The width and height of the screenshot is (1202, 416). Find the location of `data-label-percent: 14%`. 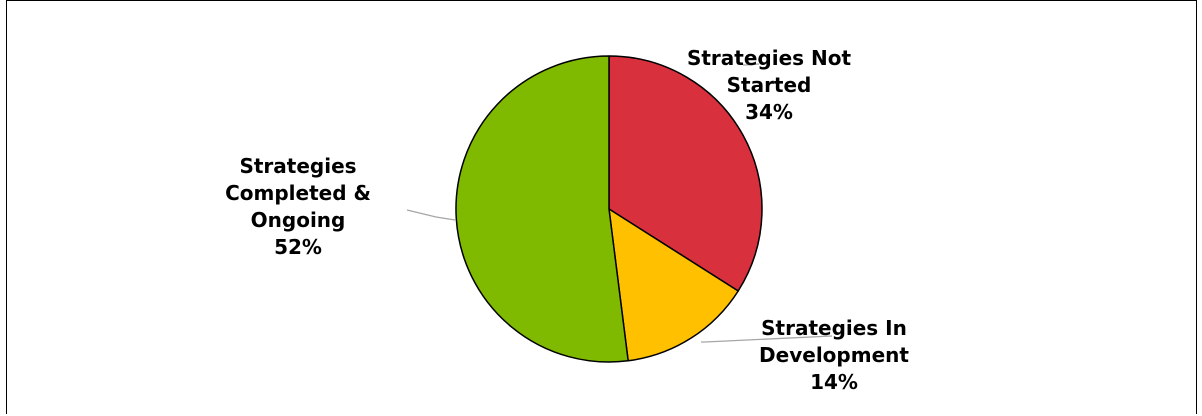

data-label-percent: 14% is located at coordinates (834, 382).